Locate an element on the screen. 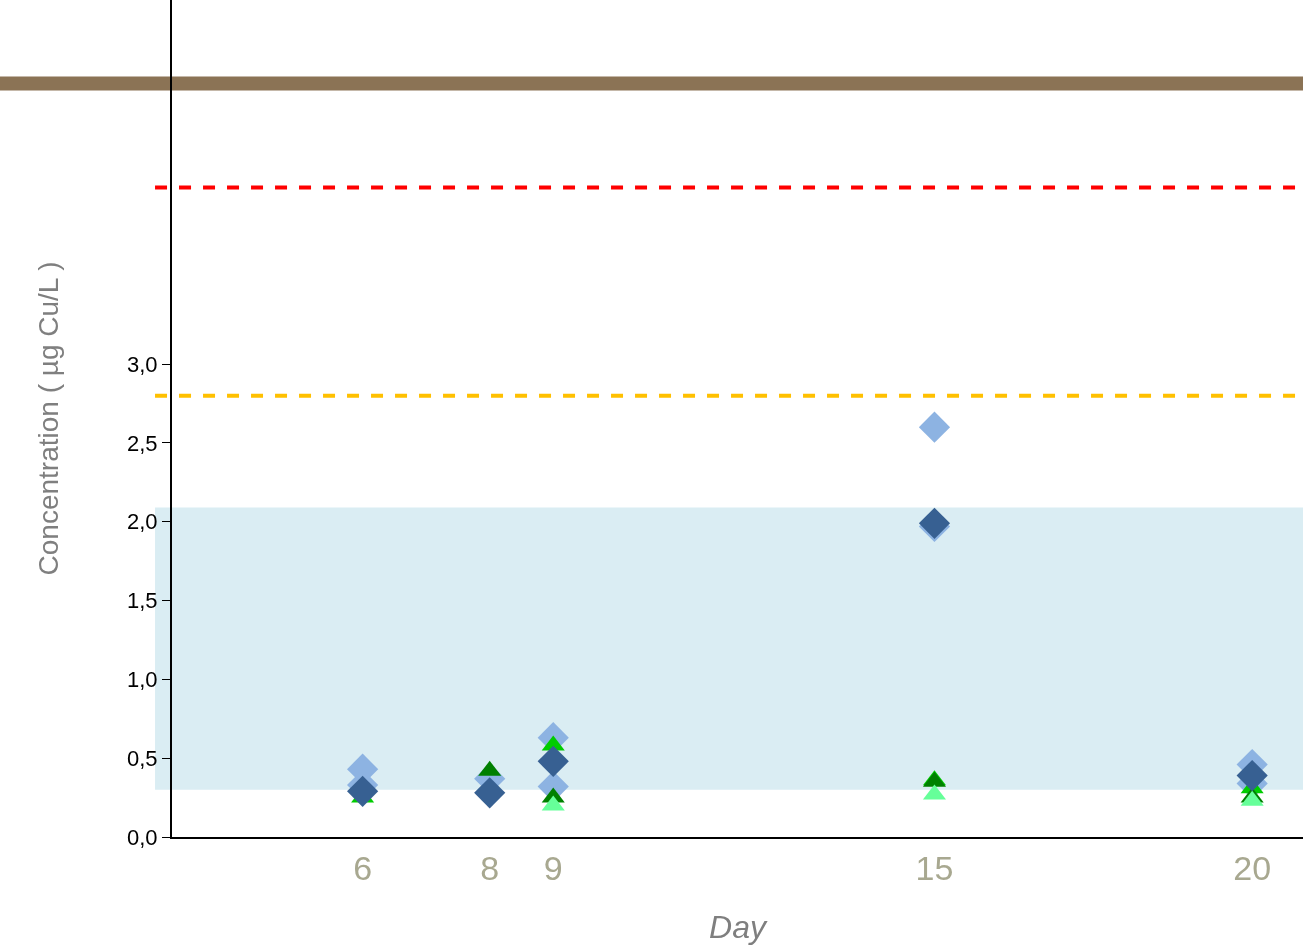 This screenshot has height=945, width=1303. x-tick-label: 20 is located at coordinates (1252, 867).